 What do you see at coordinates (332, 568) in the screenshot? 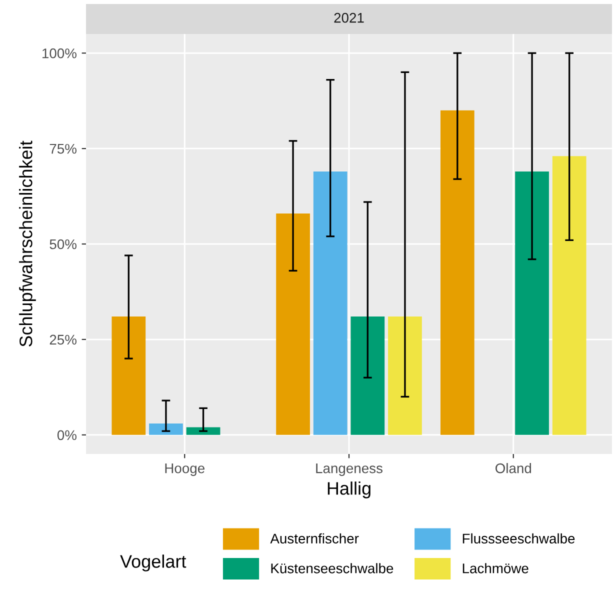
I see `legend-label: Küstenseeschwalbe` at bounding box center [332, 568].